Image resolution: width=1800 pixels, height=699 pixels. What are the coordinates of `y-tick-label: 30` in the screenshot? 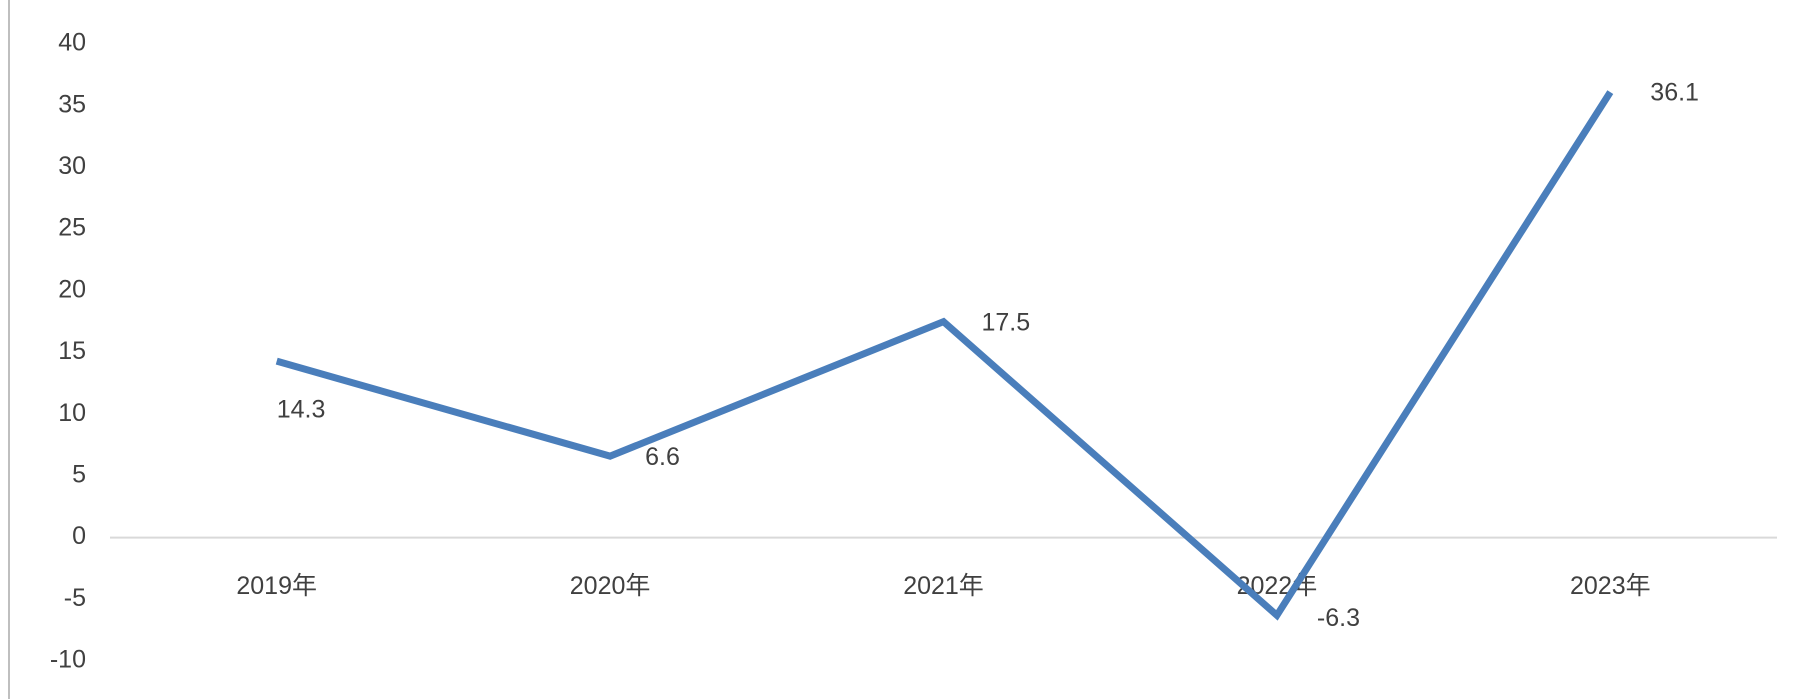 It's located at (72, 166).